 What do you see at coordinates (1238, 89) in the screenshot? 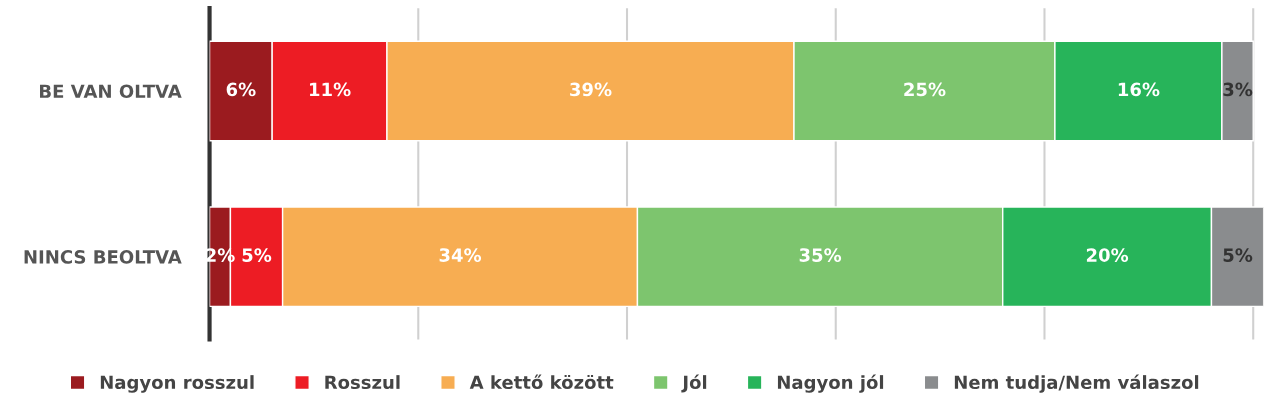
I see `data-label: 3%` at bounding box center [1238, 89].